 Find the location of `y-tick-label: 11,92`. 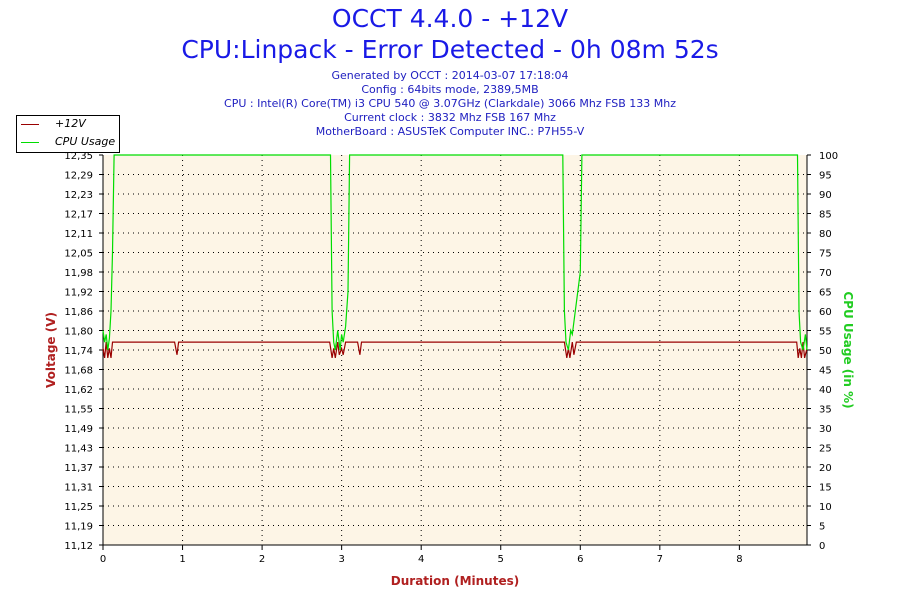

y-tick-label: 11,92 is located at coordinates (78, 293).